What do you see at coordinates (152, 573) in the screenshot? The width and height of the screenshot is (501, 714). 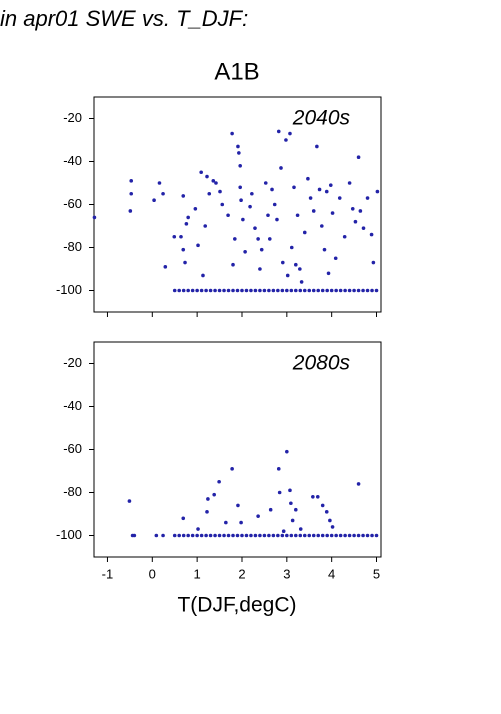 I see `x-tick-label: 0` at bounding box center [152, 573].